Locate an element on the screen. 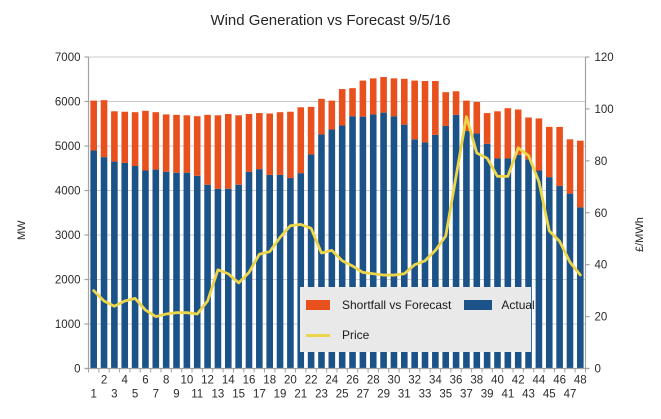 This screenshot has height=419, width=661. svg-text: 120 is located at coordinates (604, 58).